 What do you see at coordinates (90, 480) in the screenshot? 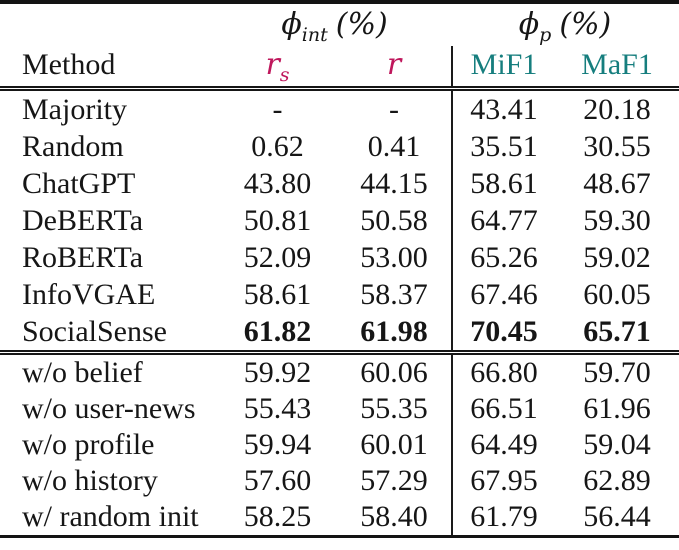
I see `method-cell: w/o history` at bounding box center [90, 480].